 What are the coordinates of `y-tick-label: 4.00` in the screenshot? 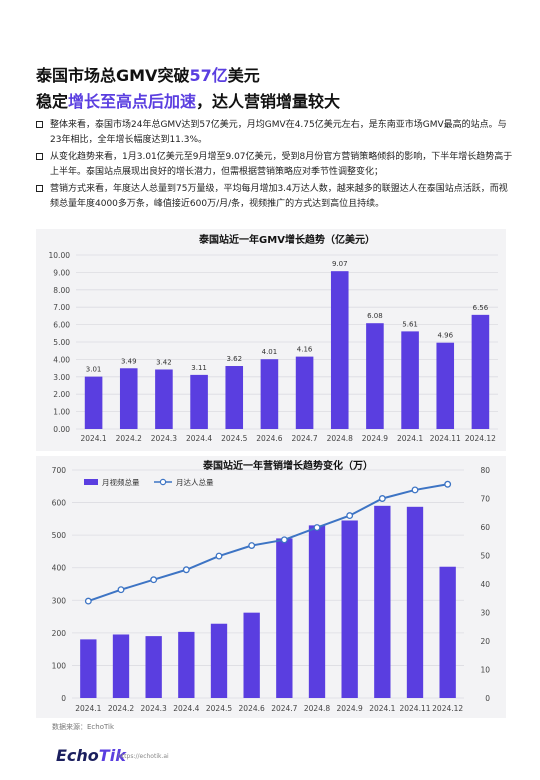 It's located at (61, 359).